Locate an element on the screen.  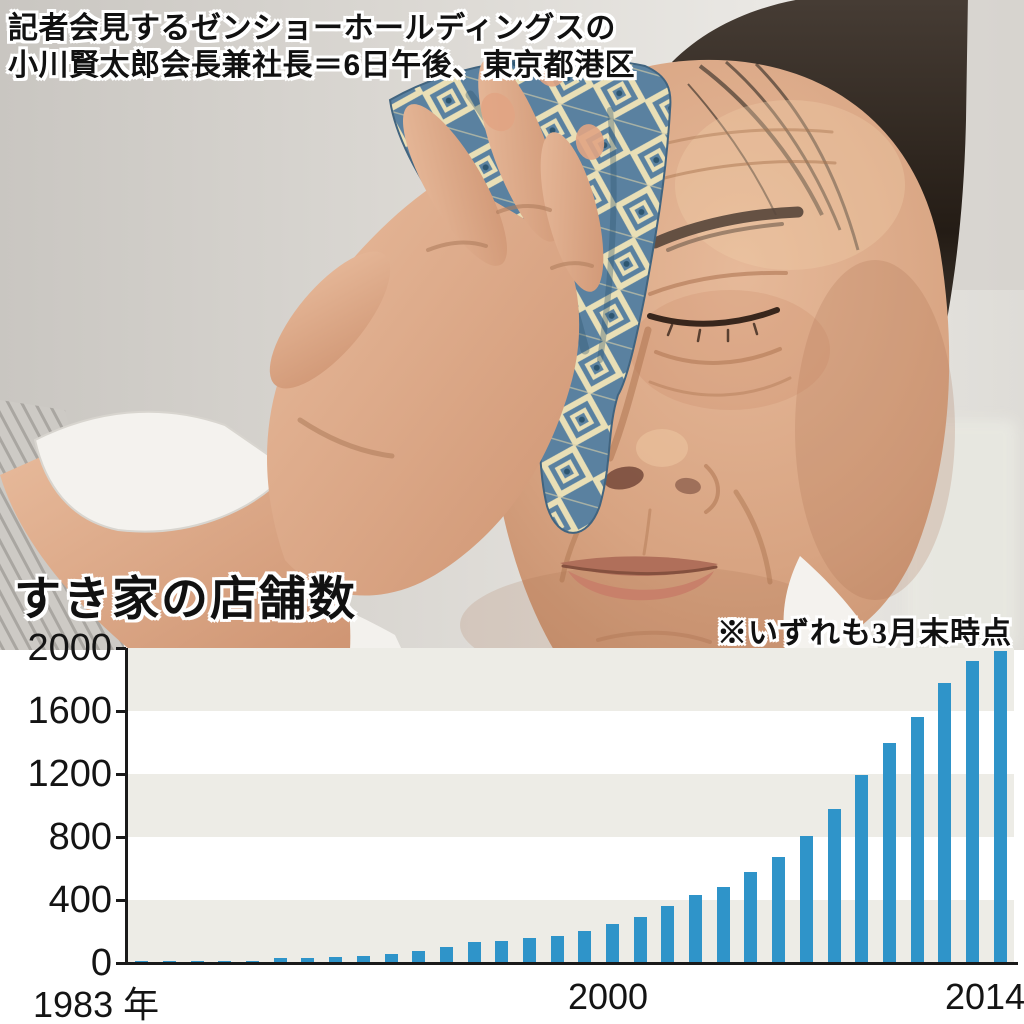
bar-1994 is located at coordinates (446, 954).